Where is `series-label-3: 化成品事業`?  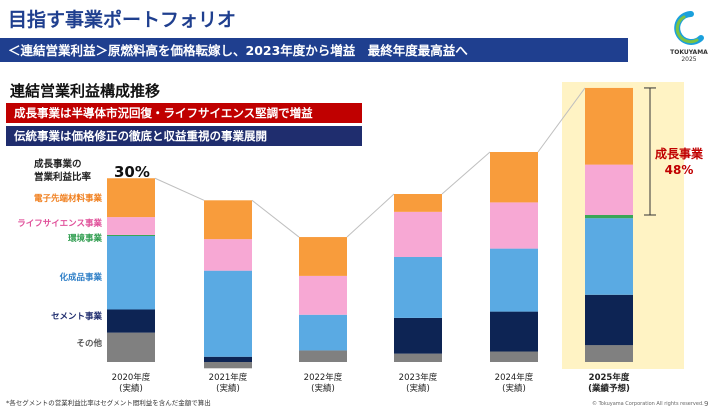
series-label-3: 化成品事業 is located at coordinates (80, 277).